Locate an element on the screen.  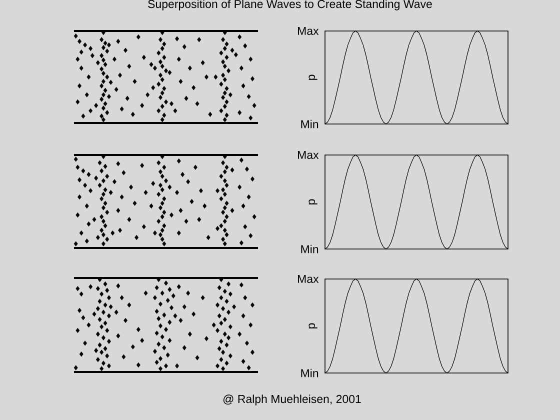
text: @ Ralph Muehleisen, 2001 is located at coordinates (292, 400).